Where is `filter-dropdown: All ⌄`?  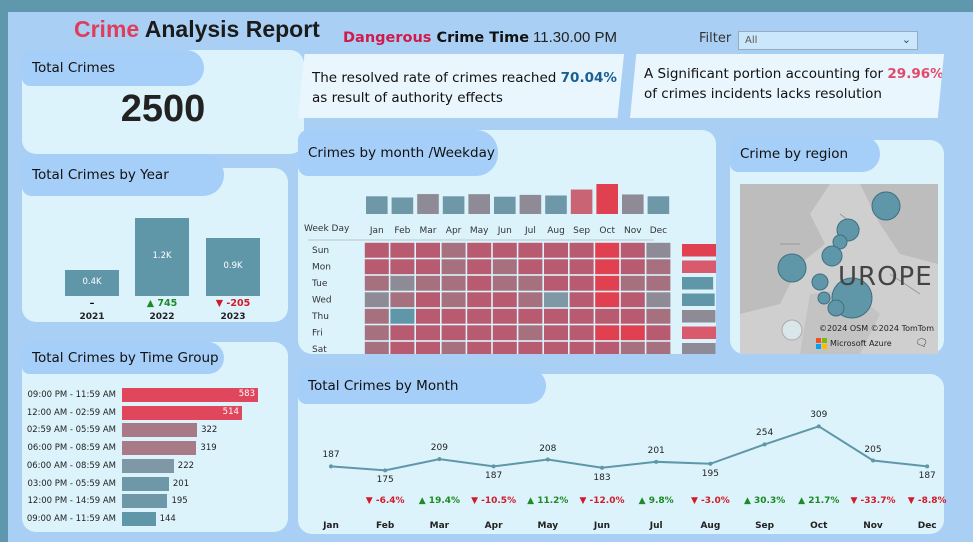
filter-dropdown: All ⌄ is located at coordinates (828, 40).